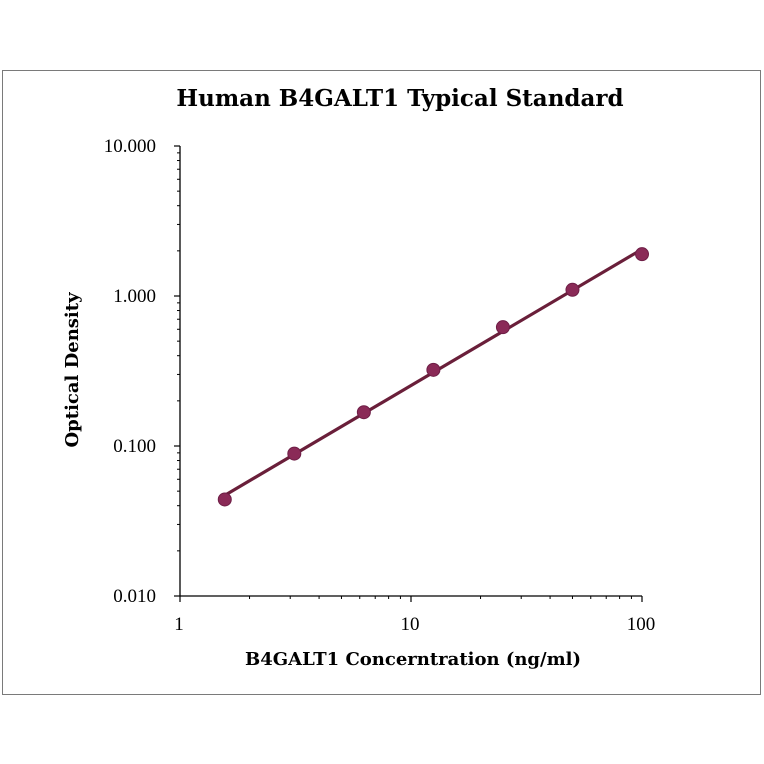 The width and height of the screenshot is (764, 764). Describe the element at coordinates (134, 296) in the screenshot. I see `y-tick-label: 1.000` at that location.